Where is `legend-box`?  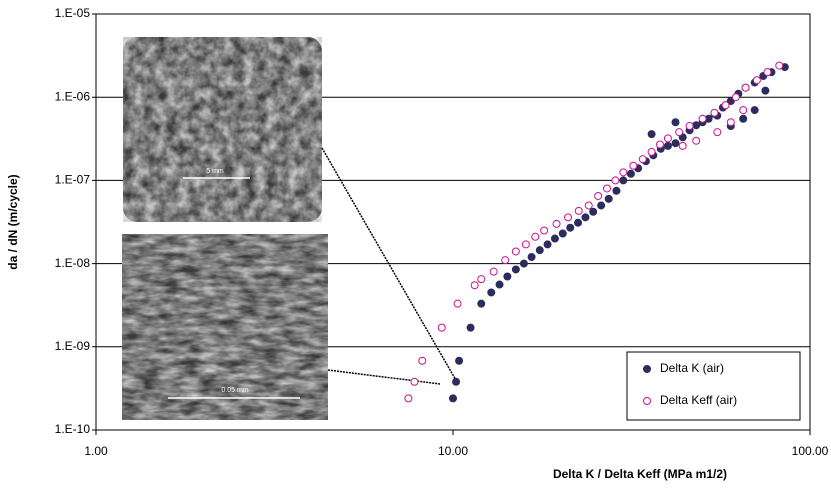 legend-box is located at coordinates (713, 386).